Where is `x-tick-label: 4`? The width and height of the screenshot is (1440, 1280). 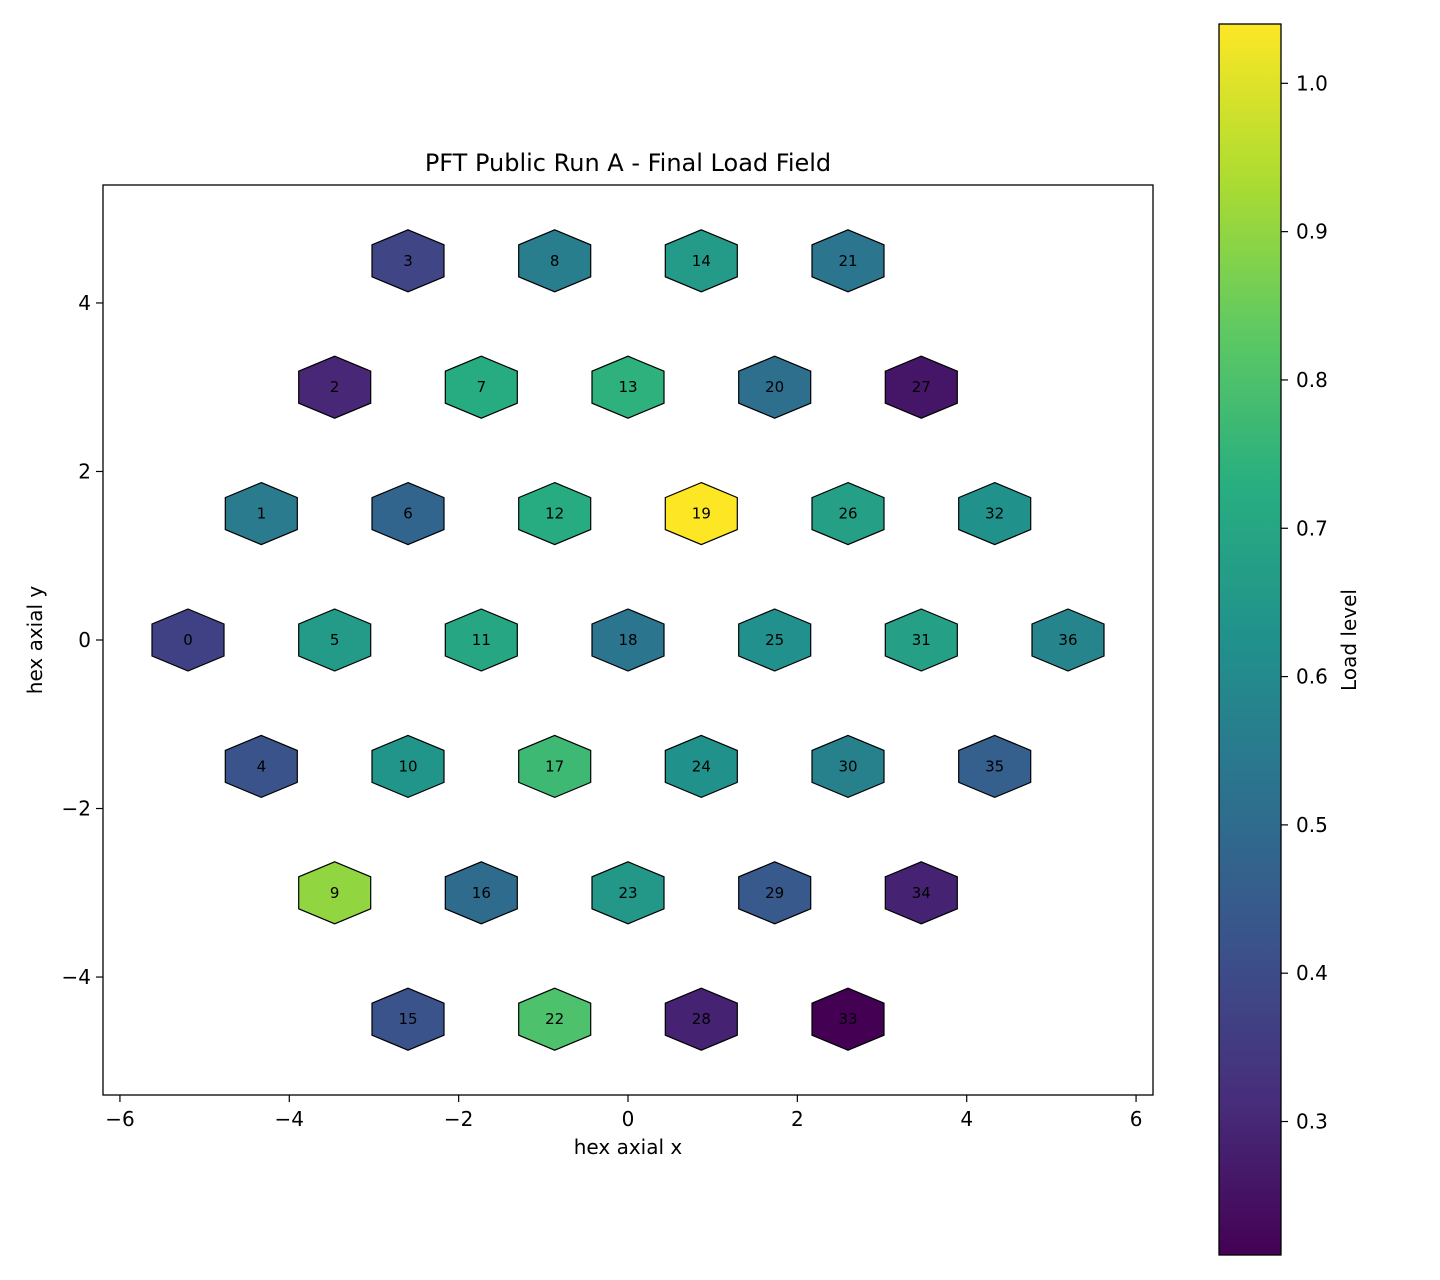 x-tick-label: 4 is located at coordinates (966, 1119).